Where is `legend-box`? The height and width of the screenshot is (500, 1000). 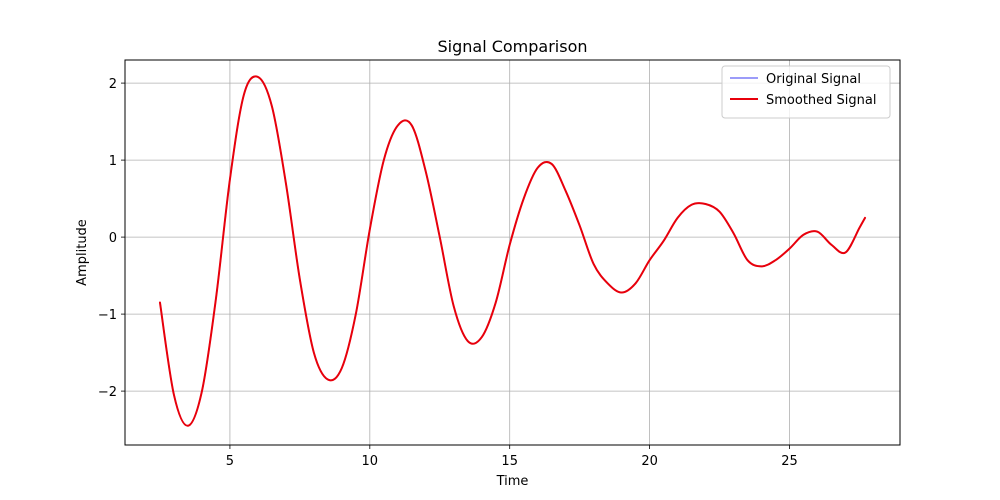
legend-box is located at coordinates (806, 92).